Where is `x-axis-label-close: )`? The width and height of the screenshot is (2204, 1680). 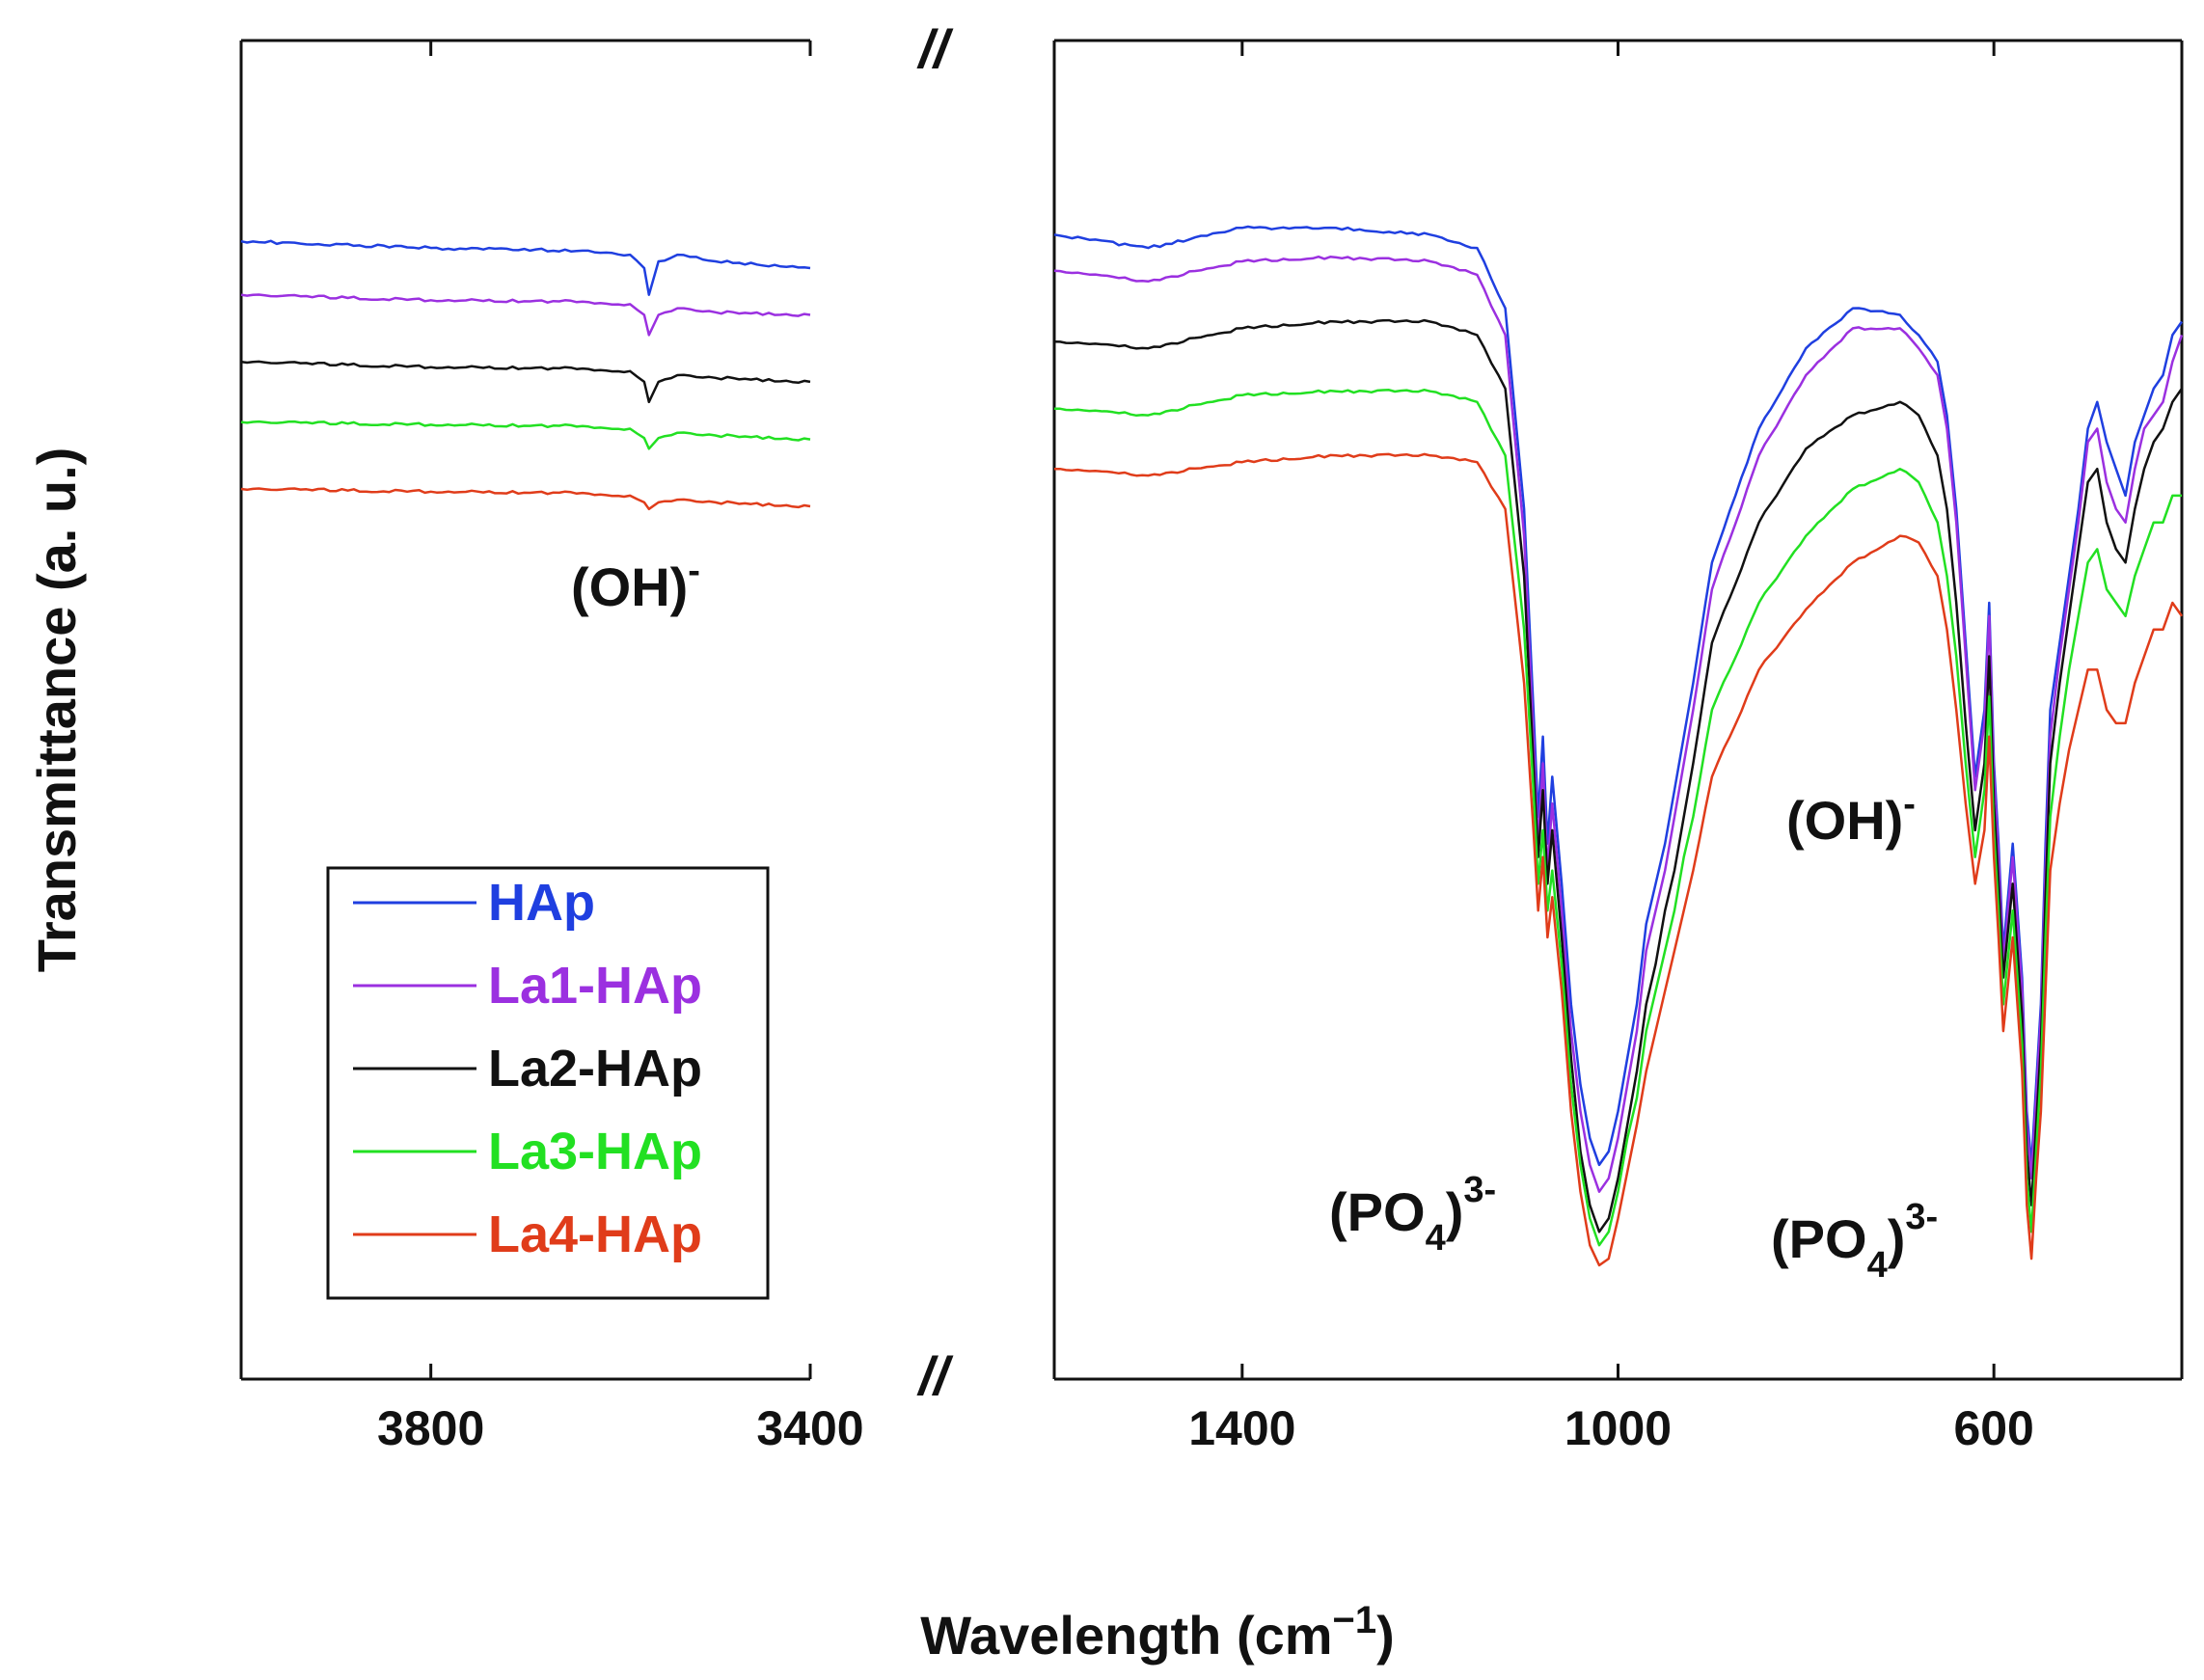
x-axis-label-close: ) is located at coordinates (1385, 1636).